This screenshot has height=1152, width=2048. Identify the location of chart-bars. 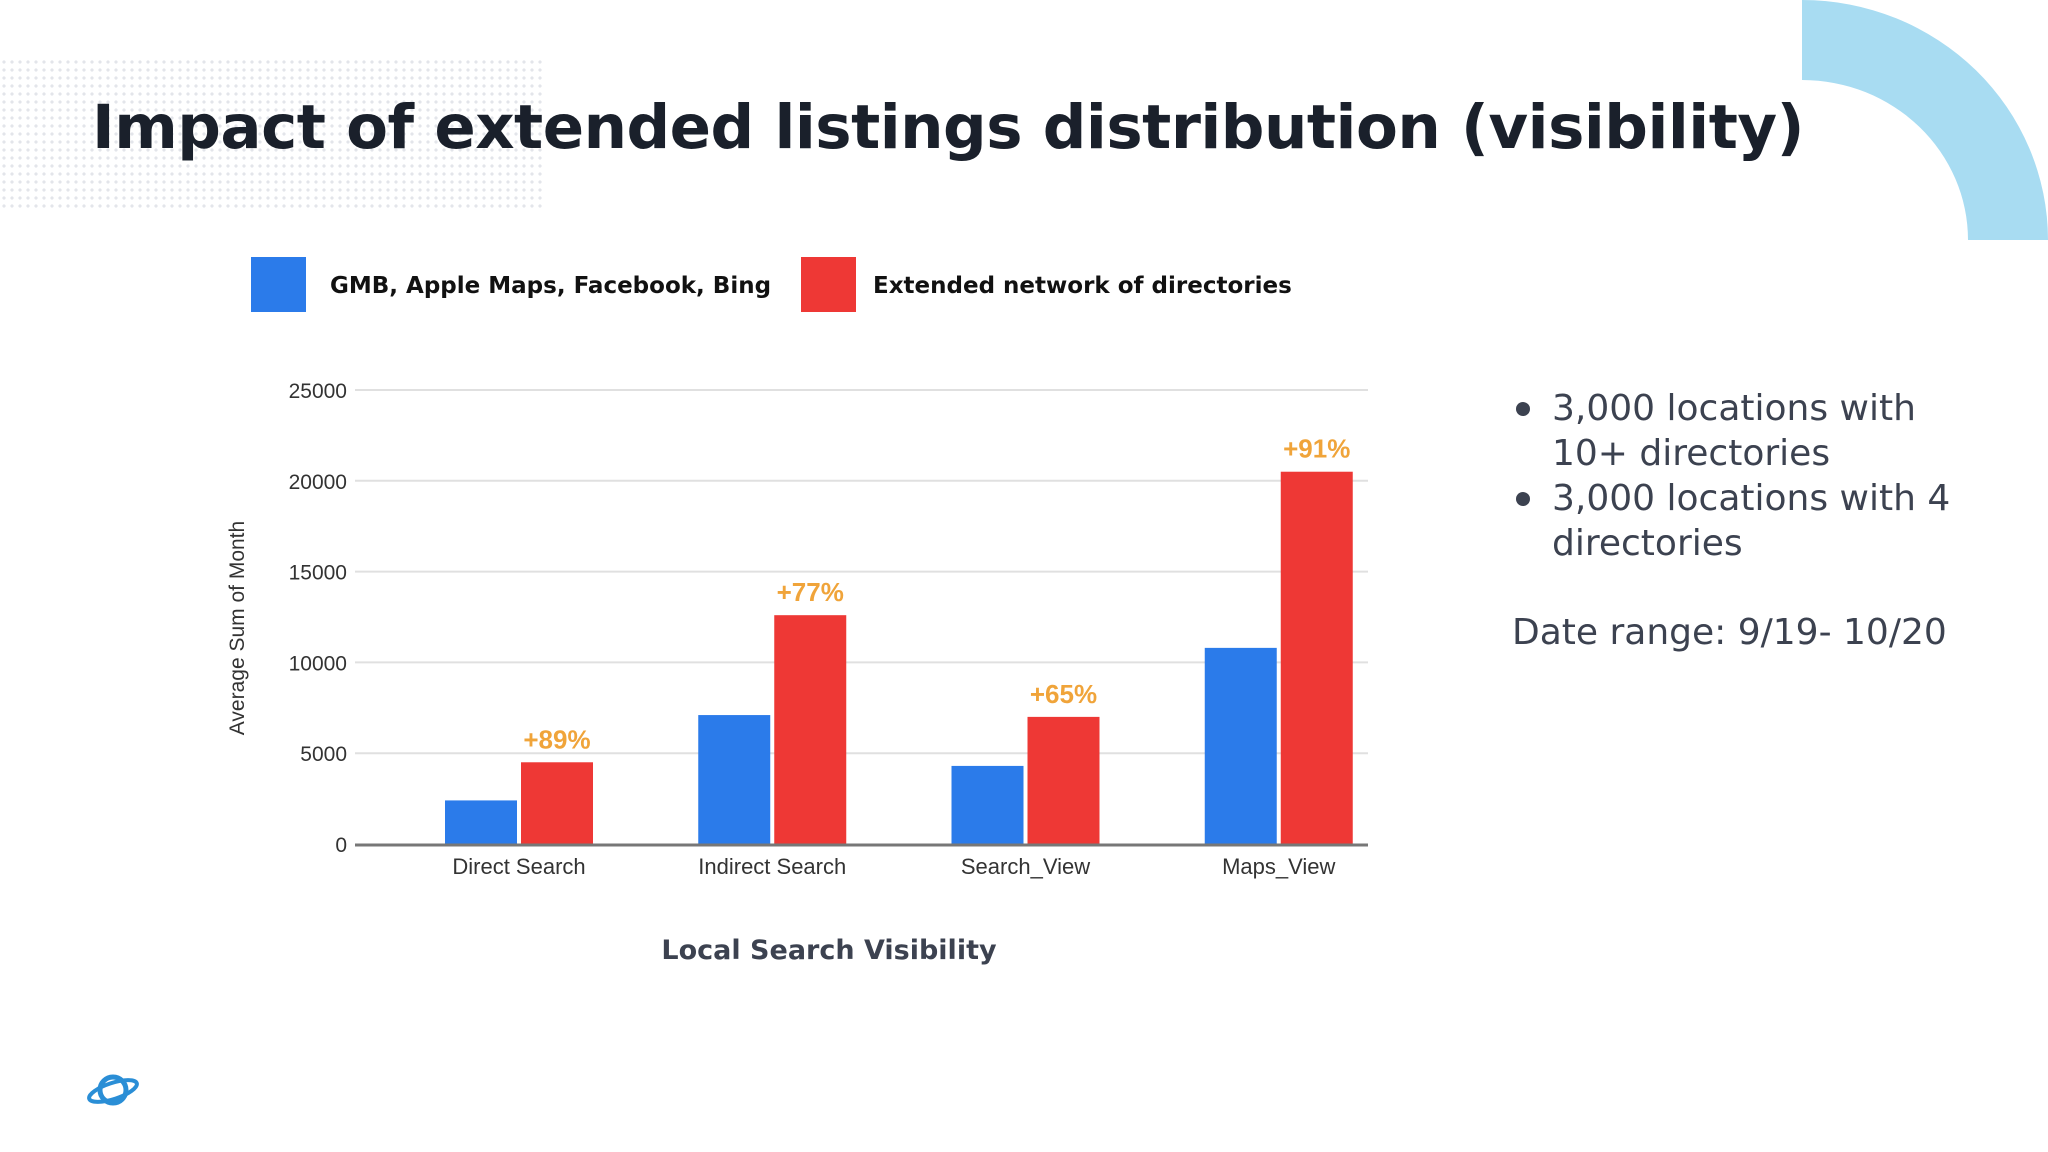
(899, 657).